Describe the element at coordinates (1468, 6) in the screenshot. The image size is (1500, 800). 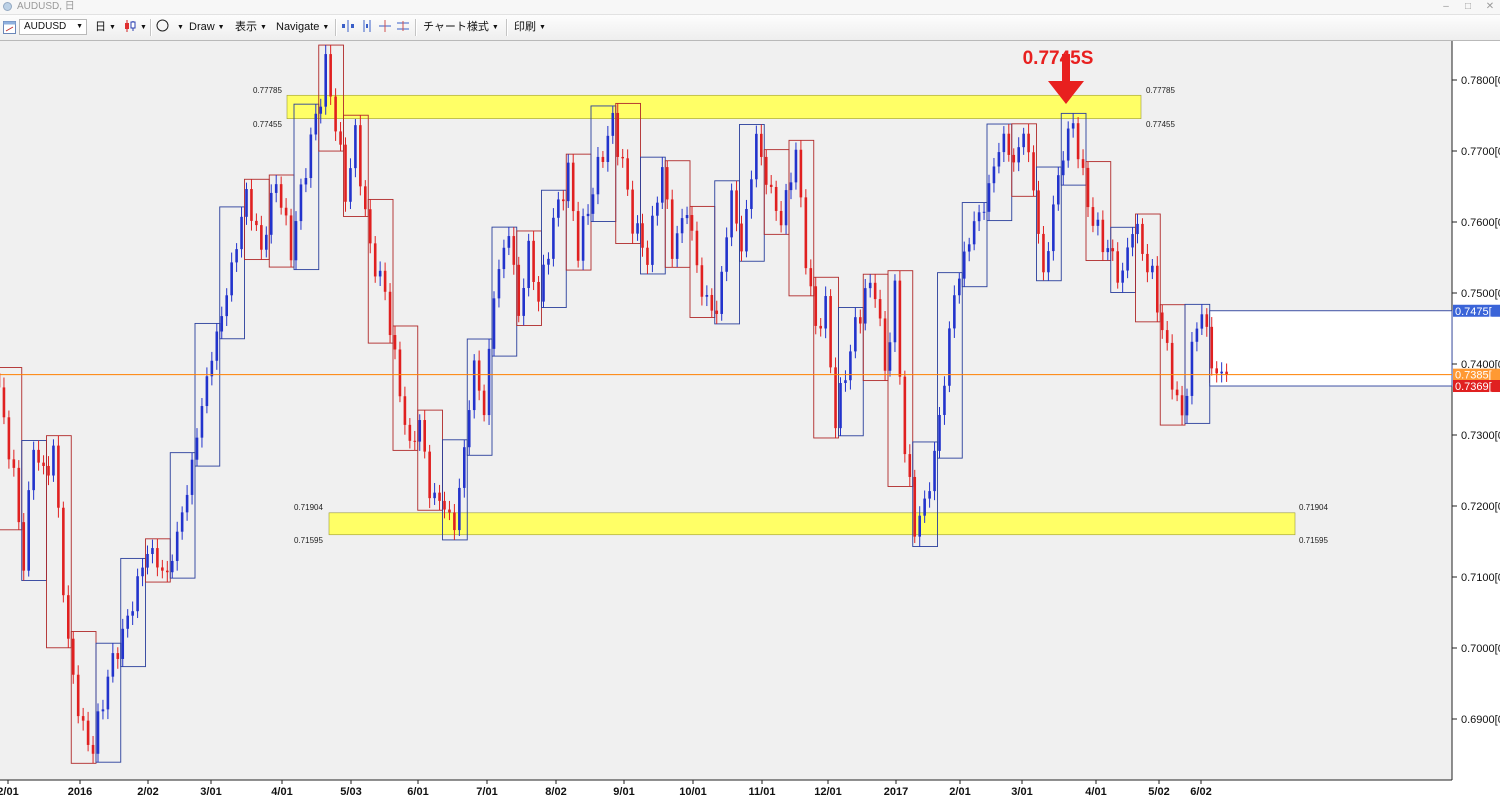
I see `maximize-icon: □` at that location.